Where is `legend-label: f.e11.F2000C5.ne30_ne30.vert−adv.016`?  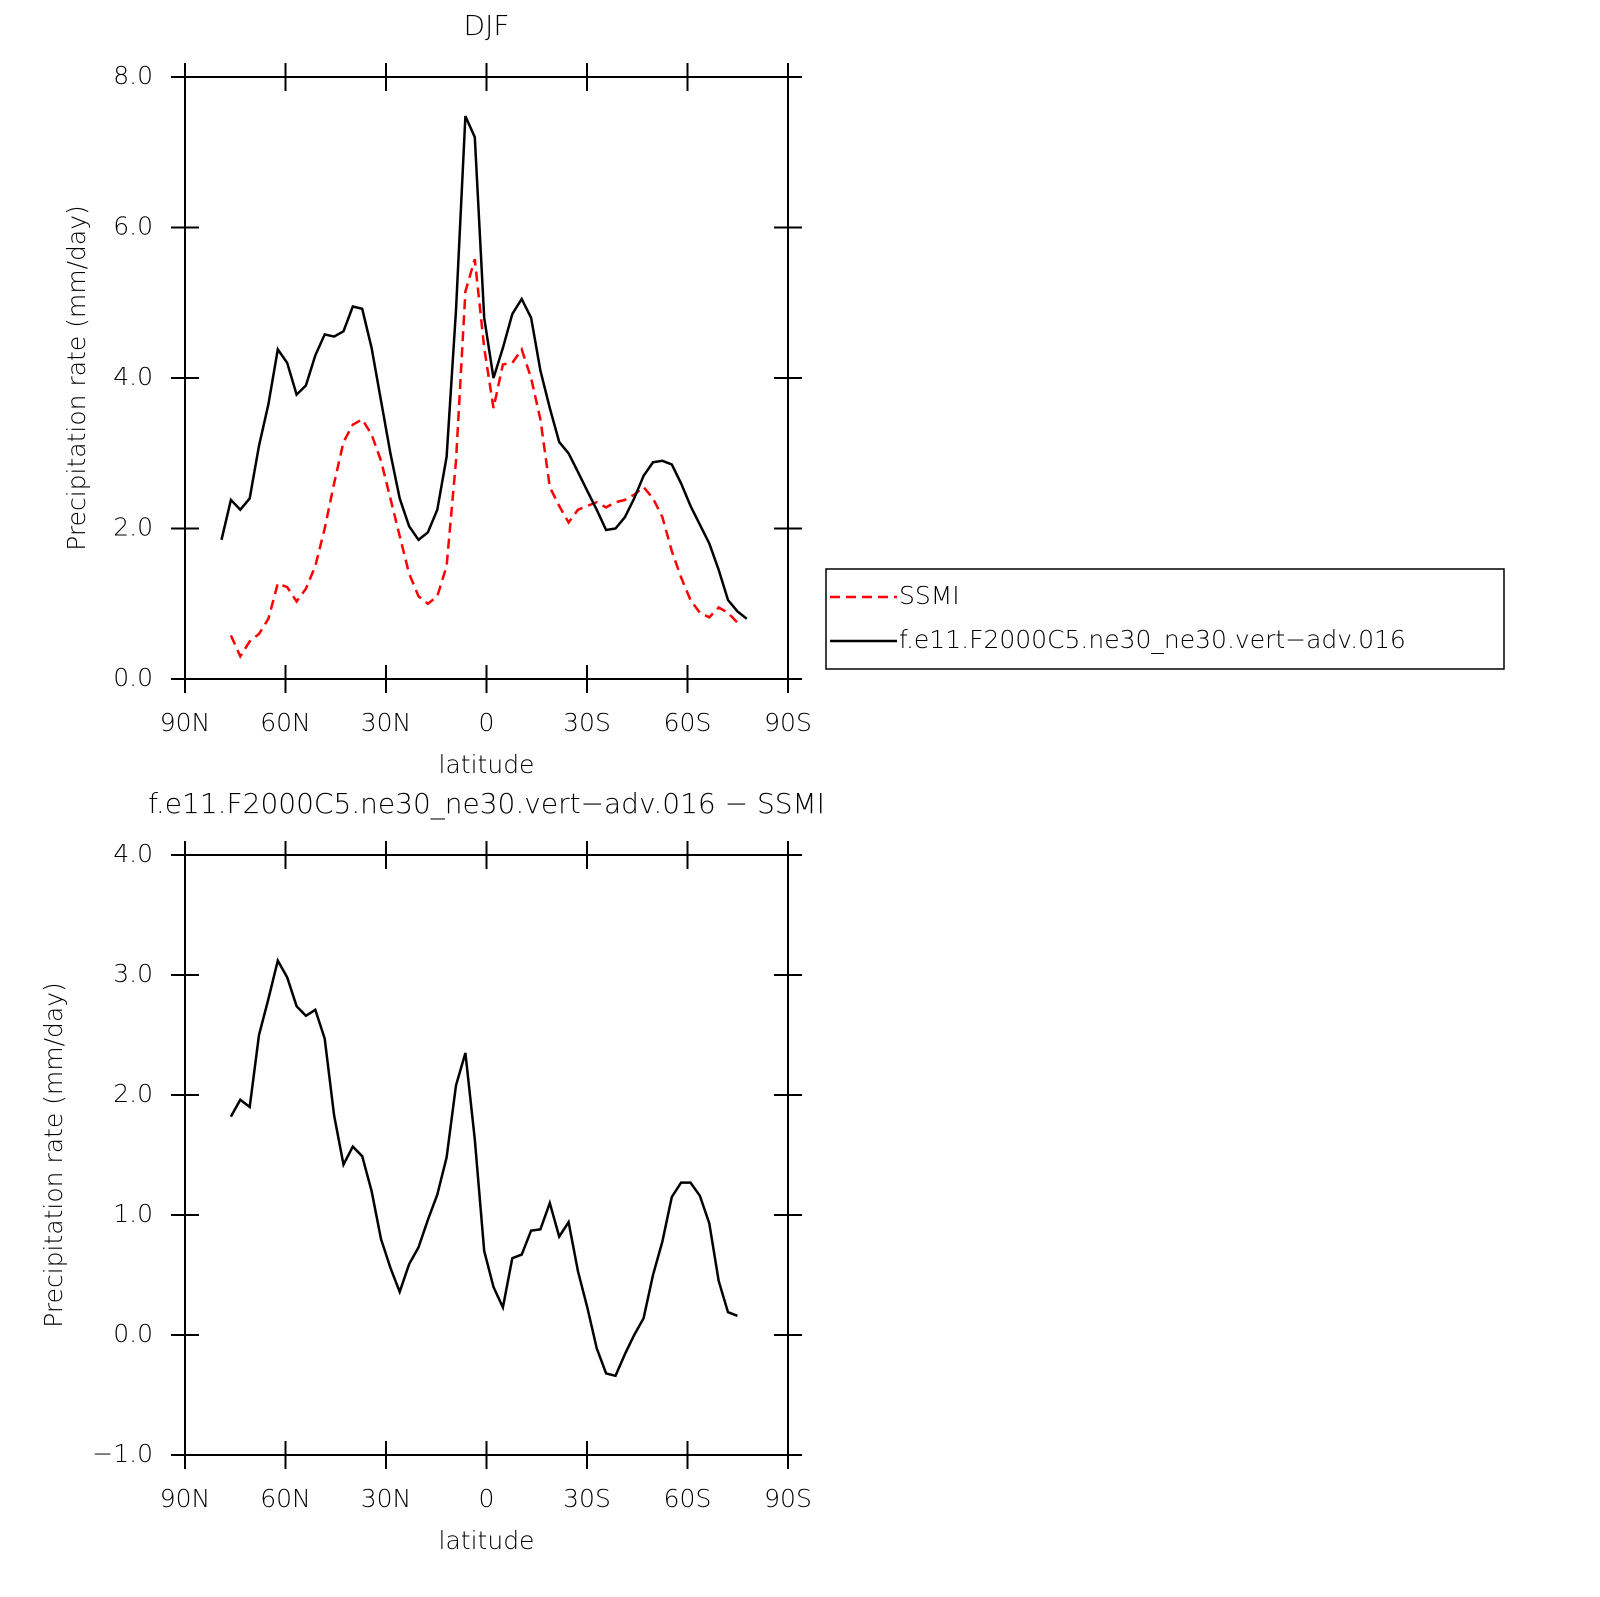 legend-label: f.e11.F2000C5.ne30_ne30.vert−adv.016 is located at coordinates (1152, 639).